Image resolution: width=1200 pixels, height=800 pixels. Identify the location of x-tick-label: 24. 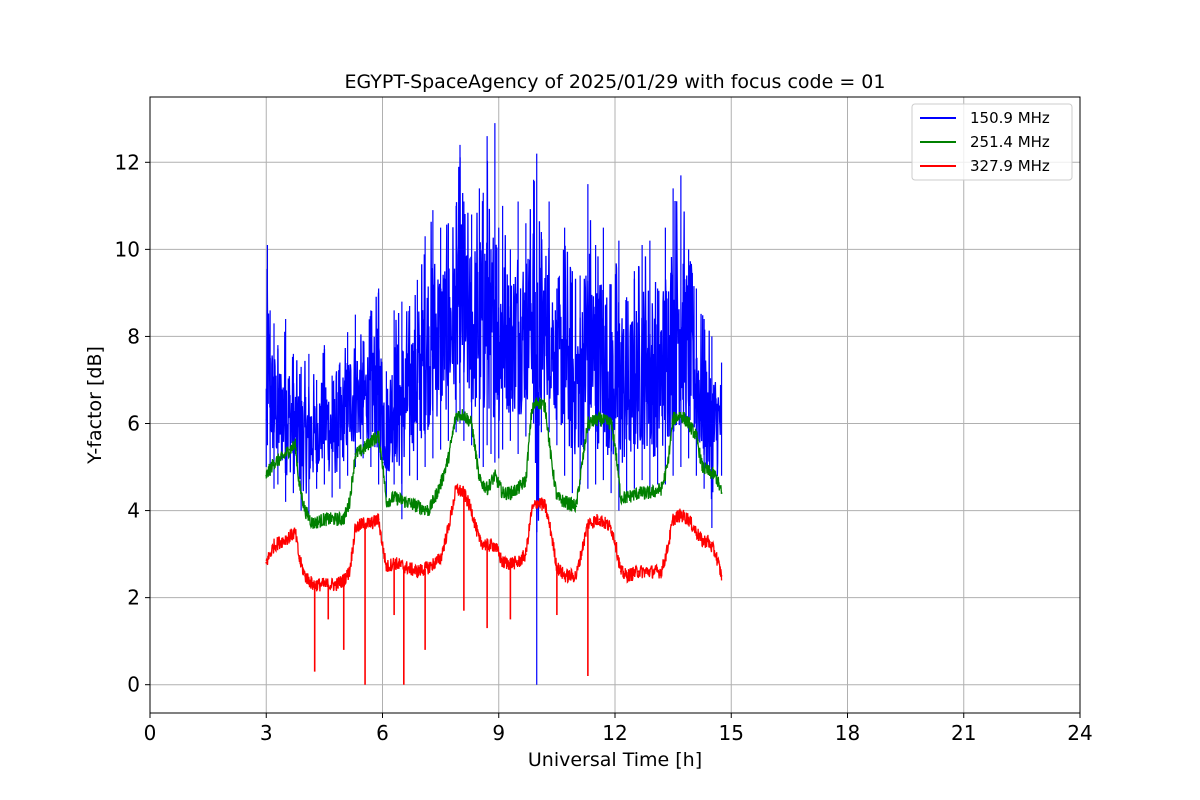
(1079, 733).